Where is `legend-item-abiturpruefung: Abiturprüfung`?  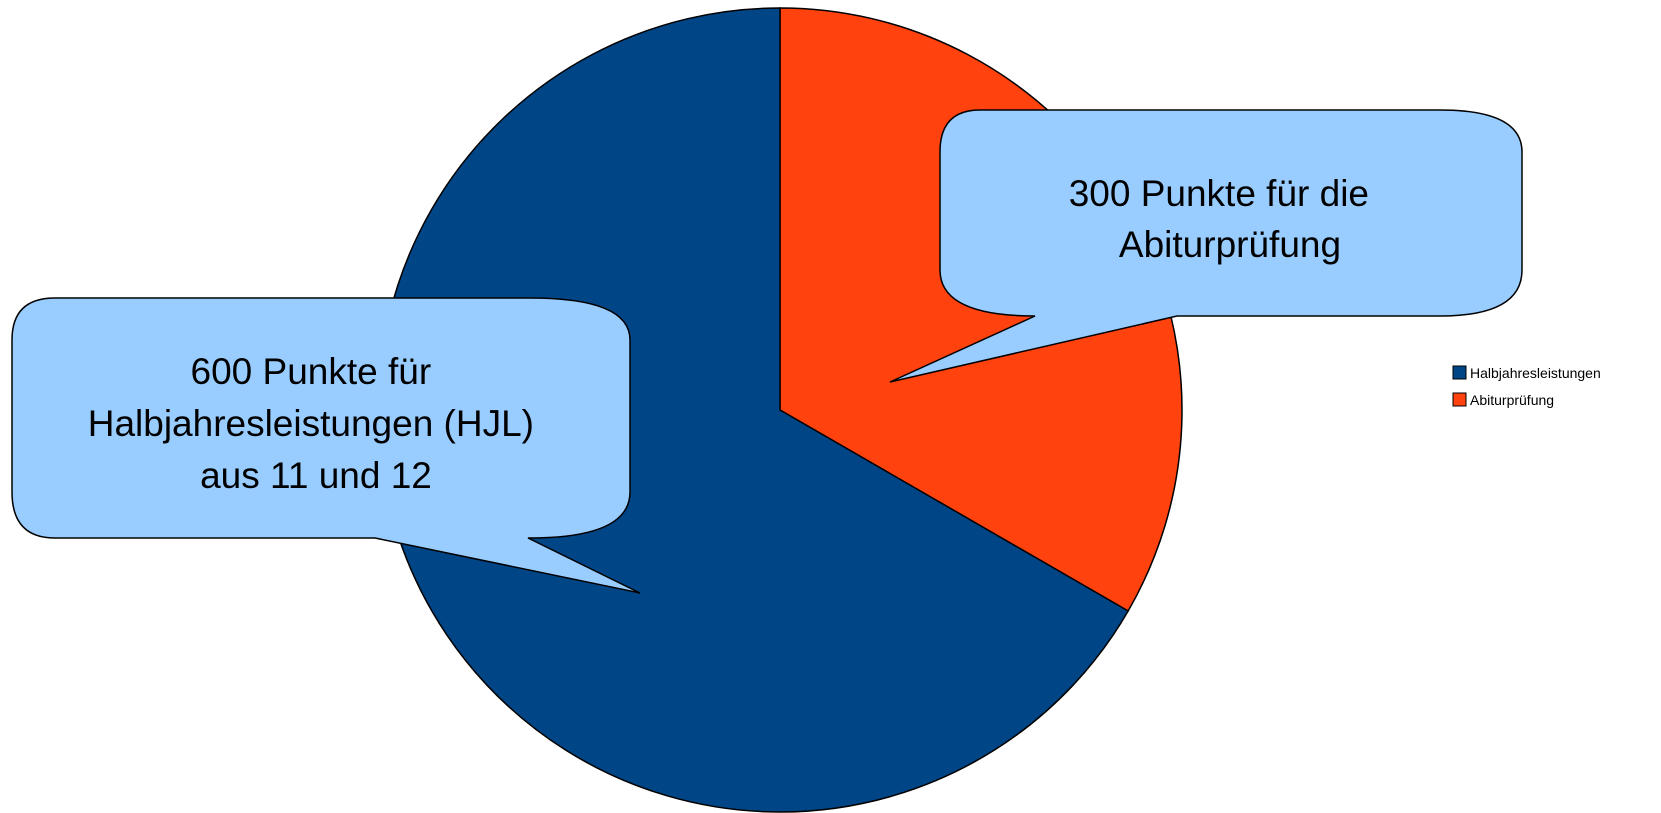 legend-item-abiturpruefung: Abiturprüfung is located at coordinates (1503, 400).